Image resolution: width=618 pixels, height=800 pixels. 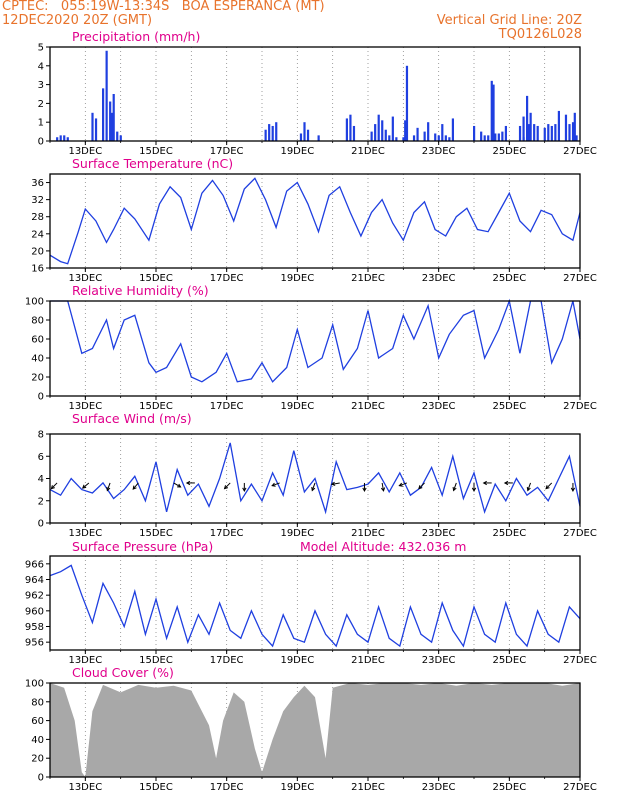 I want to click on y-tick-label: 0, so click(x=41, y=778).